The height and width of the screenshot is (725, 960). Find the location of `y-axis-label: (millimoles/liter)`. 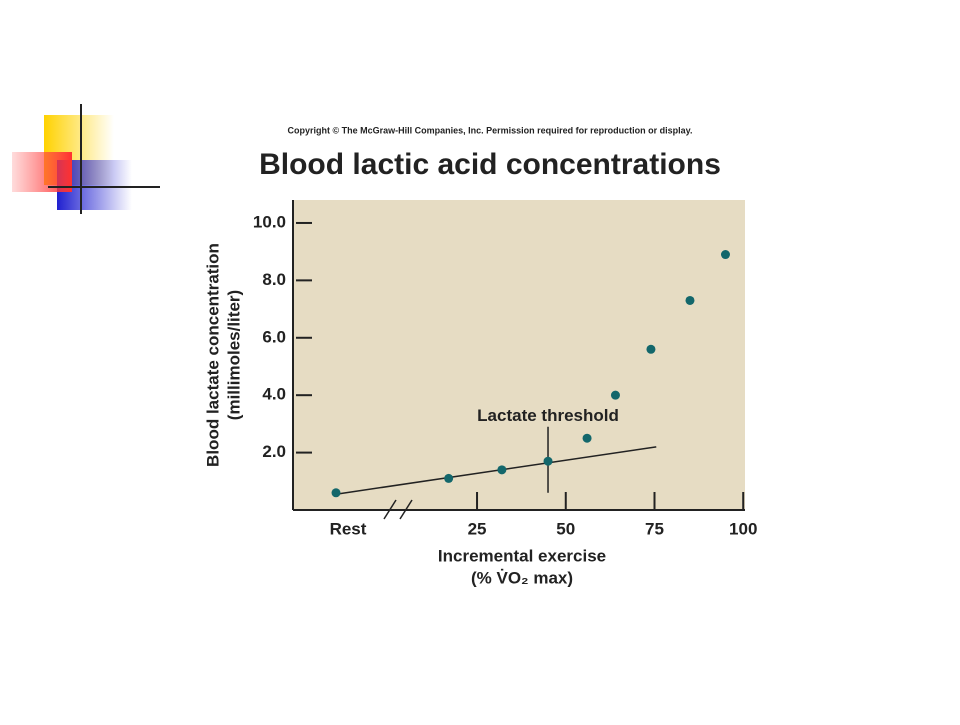

y-axis-label: (millimoles/liter) is located at coordinates (233, 355).